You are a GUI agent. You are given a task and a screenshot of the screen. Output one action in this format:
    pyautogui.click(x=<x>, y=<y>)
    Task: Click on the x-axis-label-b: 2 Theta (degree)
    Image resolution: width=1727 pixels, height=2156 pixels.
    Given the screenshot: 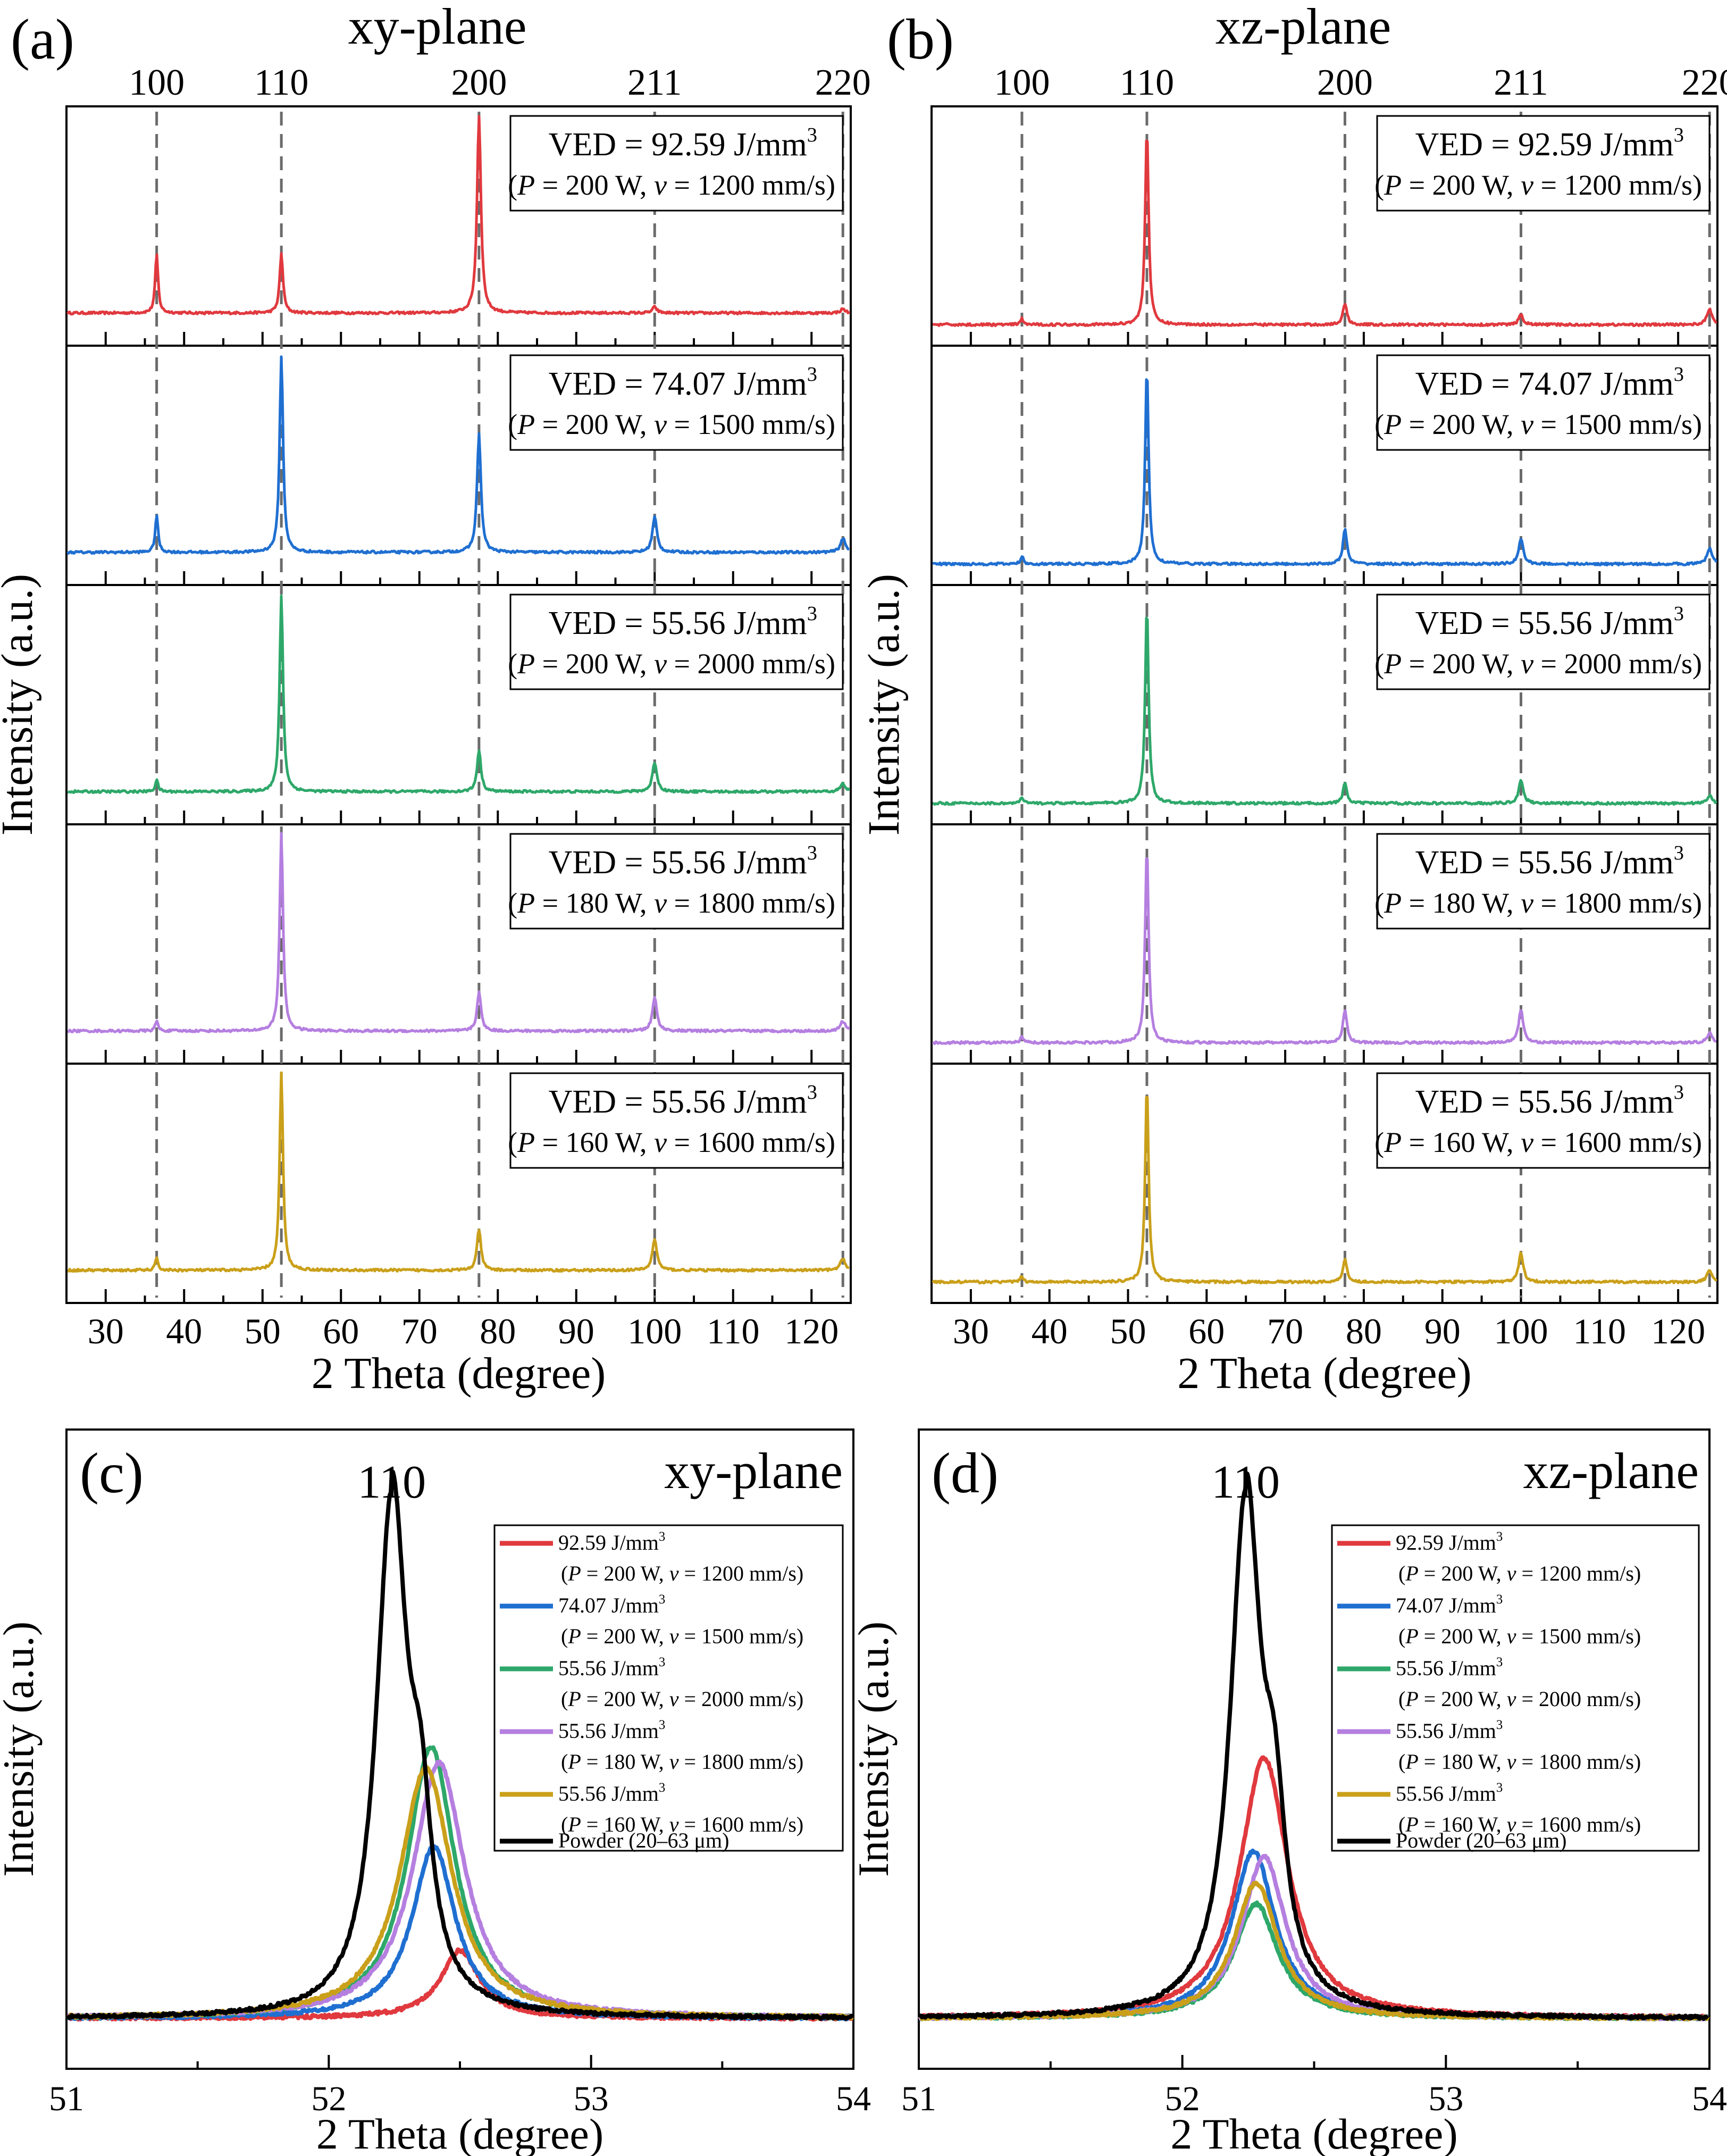 What is the action you would take?
    pyautogui.click(x=1324, y=1374)
    